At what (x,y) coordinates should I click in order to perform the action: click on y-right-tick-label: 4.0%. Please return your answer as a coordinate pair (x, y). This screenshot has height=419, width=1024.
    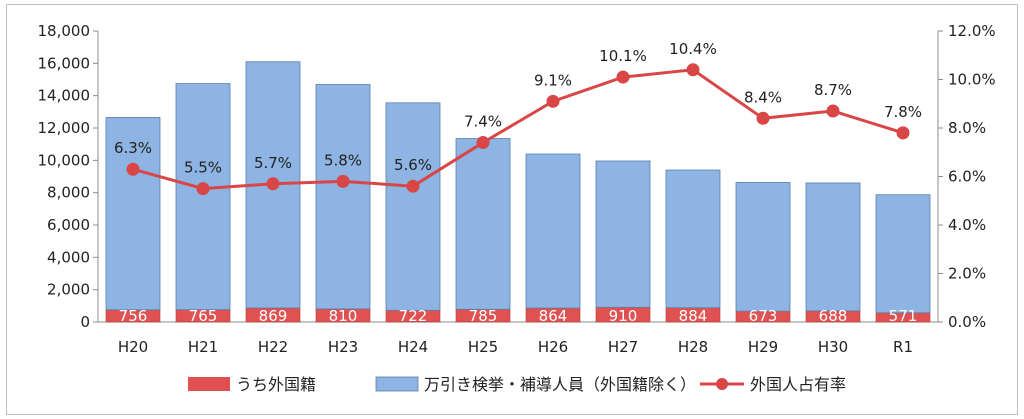
    Looking at the image, I should click on (967, 225).